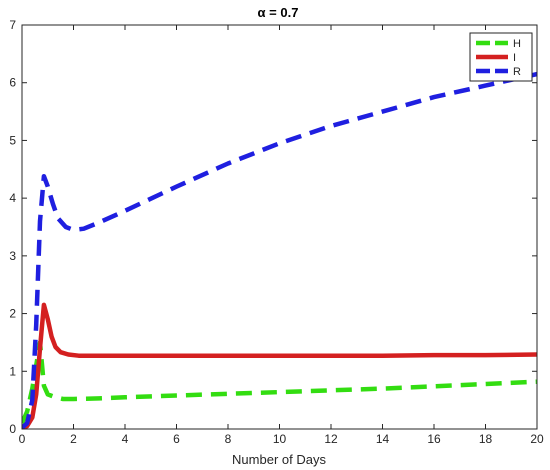 Image resolution: width=550 pixels, height=470 pixels. Describe the element at coordinates (514, 58) in the screenshot. I see `legend-label-i: I` at that location.